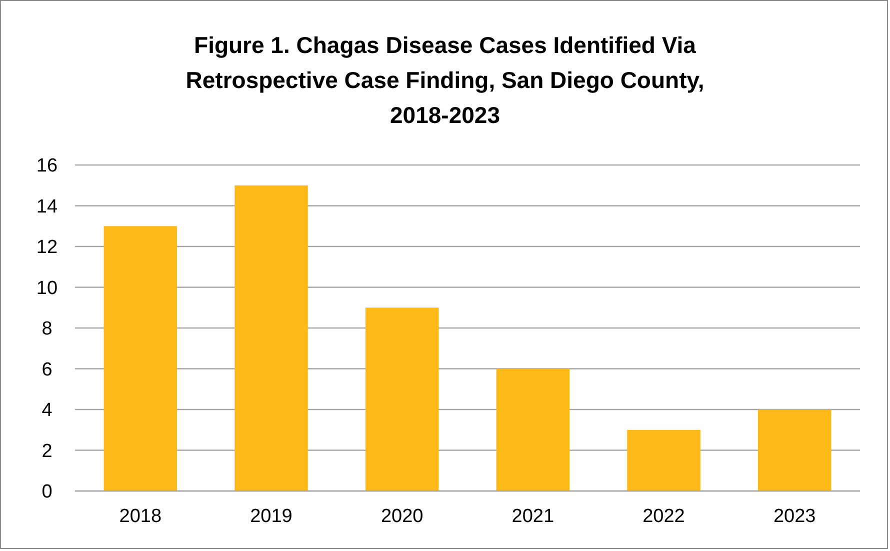  I want to click on y-tick-label: 2, so click(47, 451).